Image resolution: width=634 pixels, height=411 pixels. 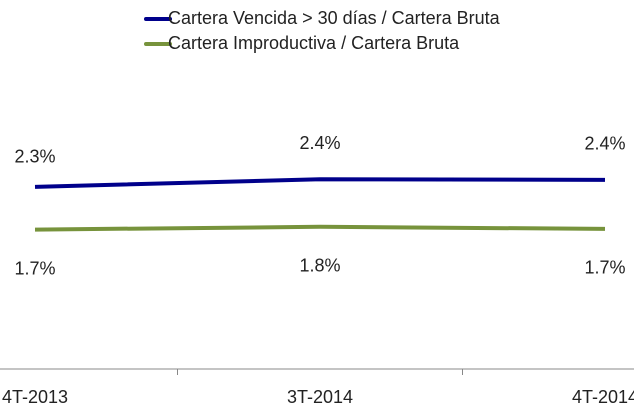 I want to click on x-tick-label: 4T-2013, so click(x=35, y=397).